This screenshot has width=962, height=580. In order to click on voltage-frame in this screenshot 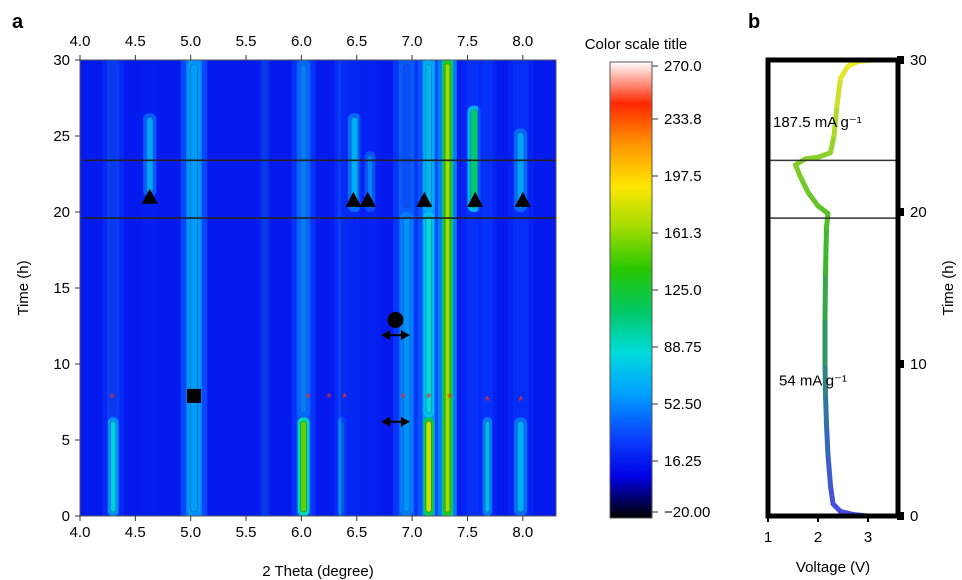, I will do `click(833, 288)`.